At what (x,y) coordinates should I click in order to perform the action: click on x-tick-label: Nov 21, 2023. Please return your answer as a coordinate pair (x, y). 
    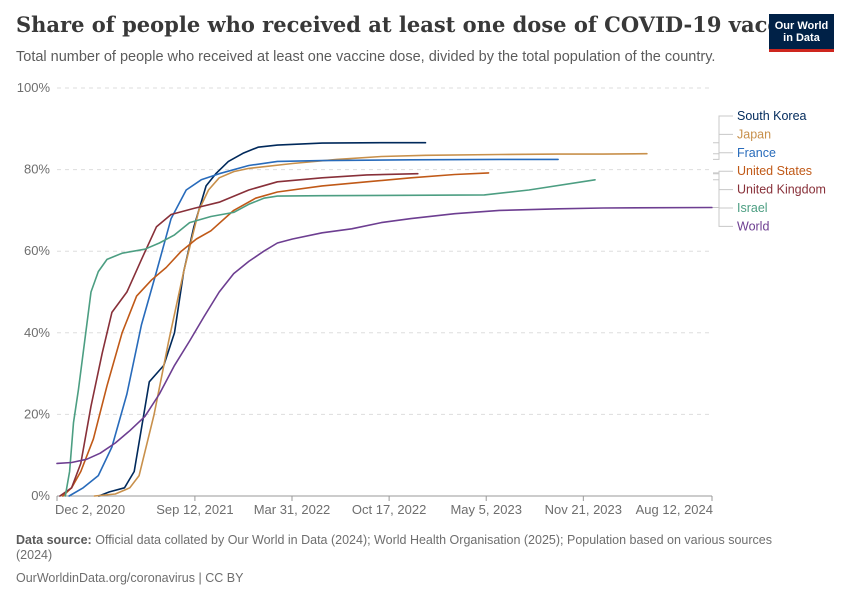
    Looking at the image, I should click on (583, 509).